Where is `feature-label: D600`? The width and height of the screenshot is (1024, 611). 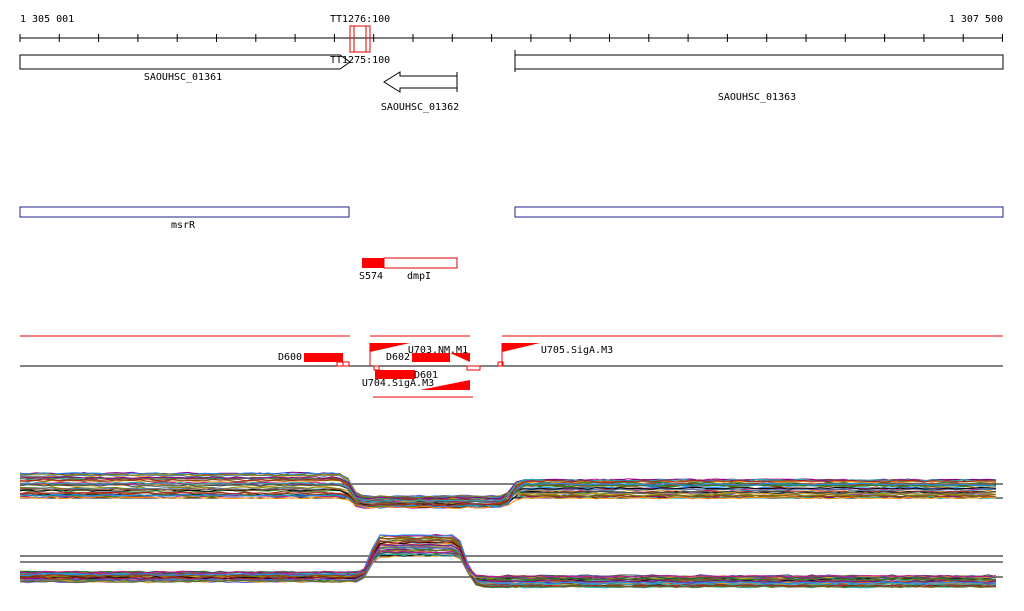
feature-label: D600 is located at coordinates (290, 357).